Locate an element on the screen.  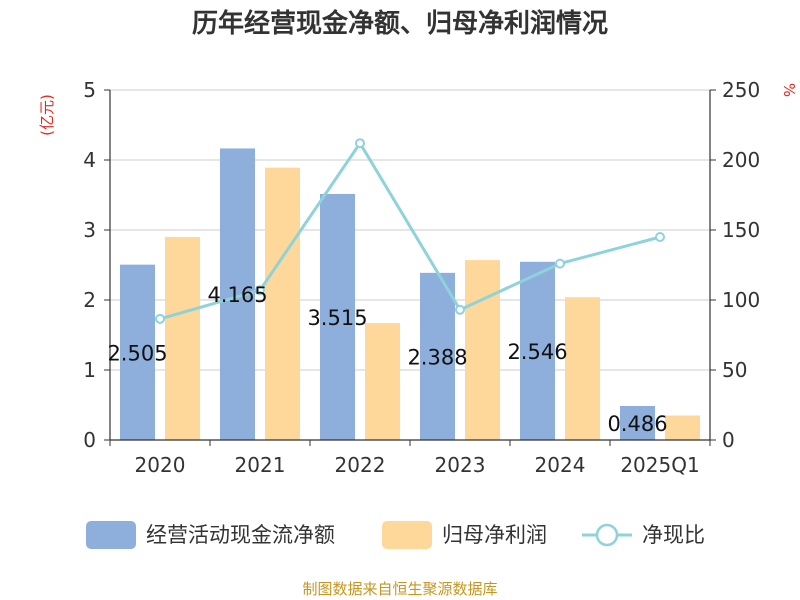
x-axis-tick-label: 2024 is located at coordinates (560, 465).